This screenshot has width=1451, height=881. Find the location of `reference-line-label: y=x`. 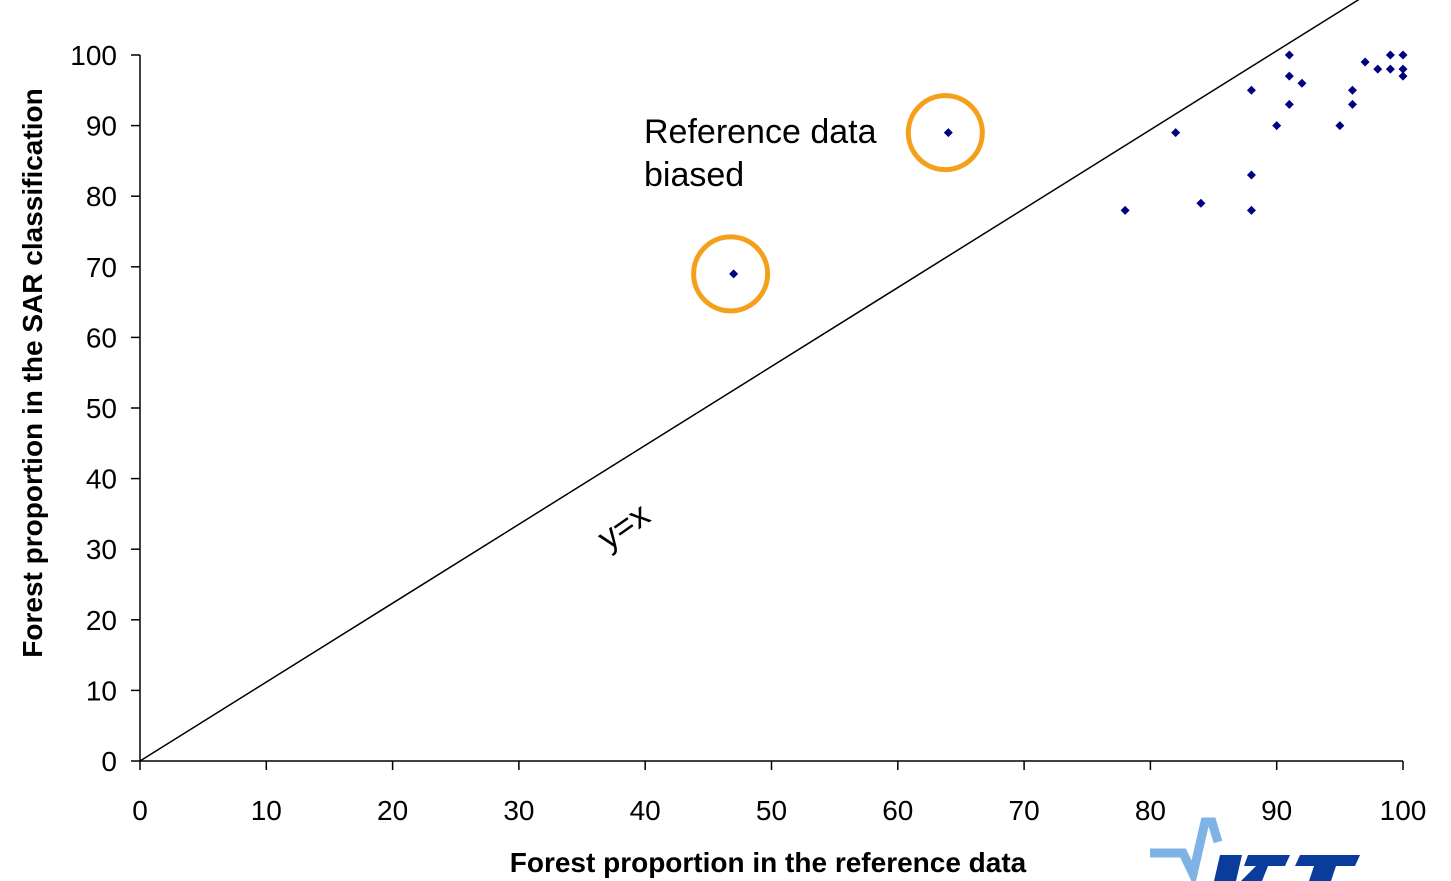

reference-line-label: y=x is located at coordinates (624, 527).